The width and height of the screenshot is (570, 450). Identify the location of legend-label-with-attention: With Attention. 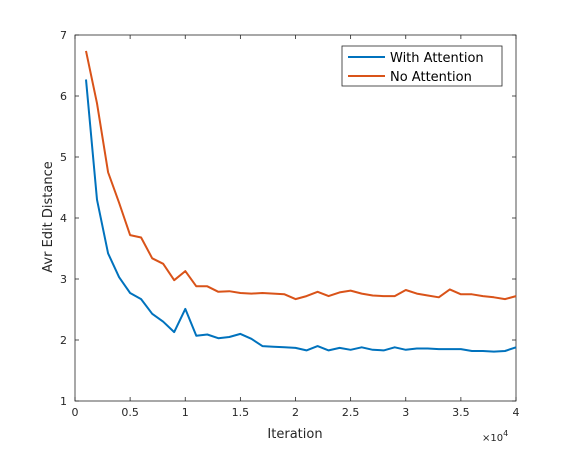
(437, 58).